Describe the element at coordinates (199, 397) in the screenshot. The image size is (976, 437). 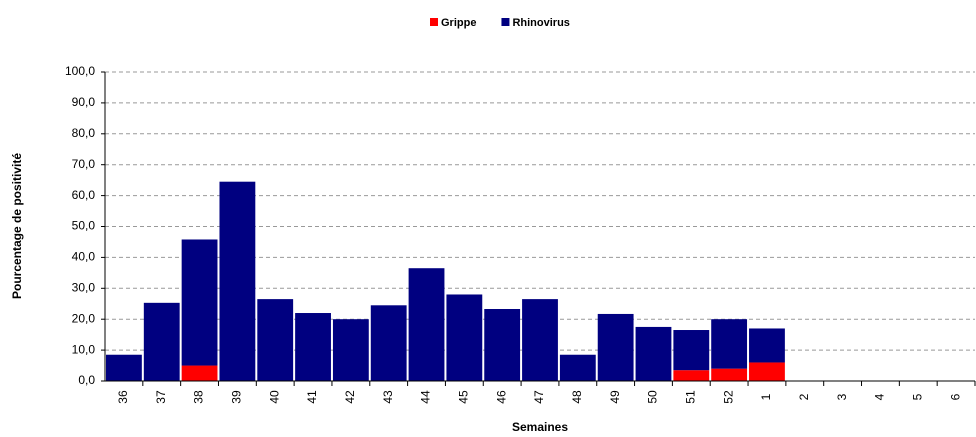
I see `x-tick-label: 38` at that location.